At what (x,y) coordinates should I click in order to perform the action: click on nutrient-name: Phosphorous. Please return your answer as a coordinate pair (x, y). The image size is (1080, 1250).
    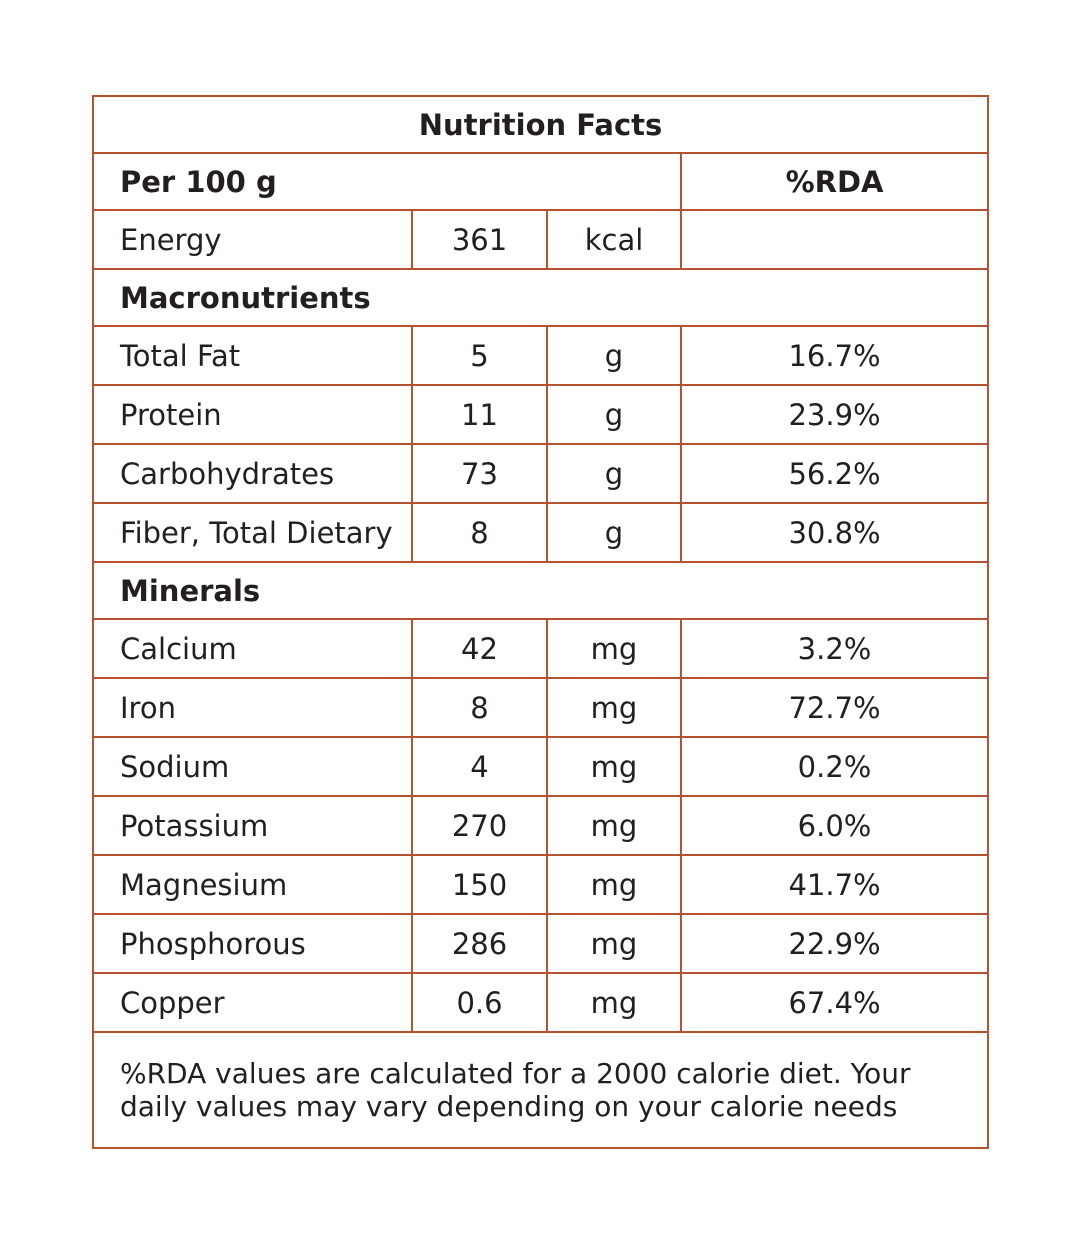
    Looking at the image, I should click on (252, 943).